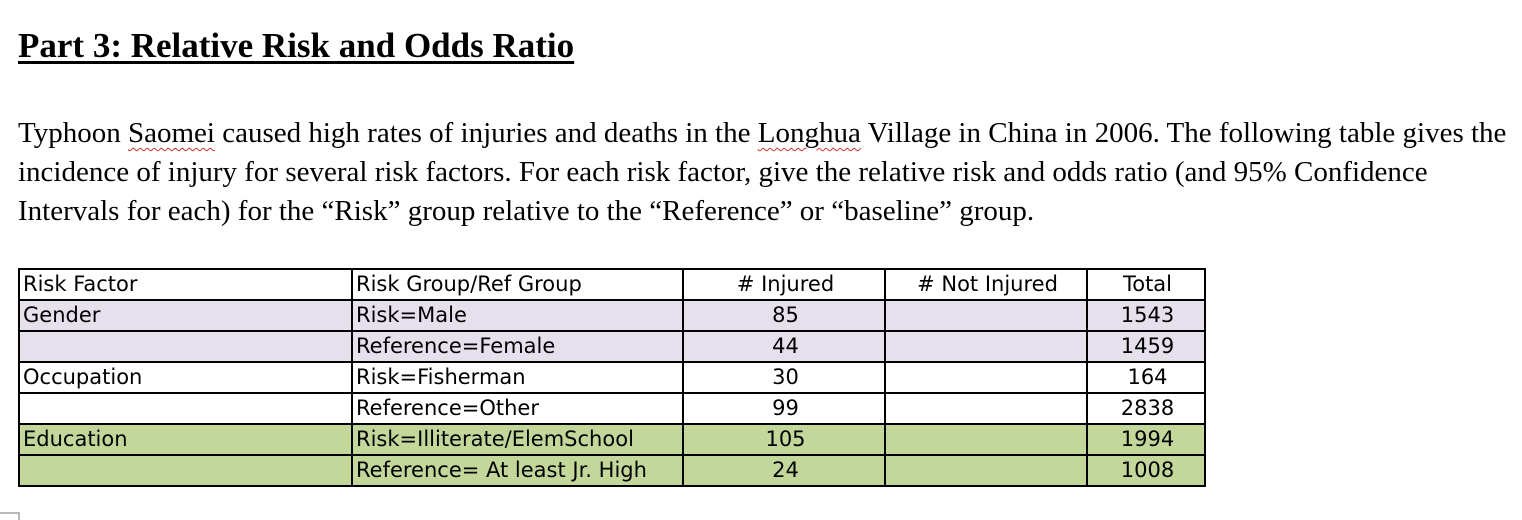  I want to click on cell-injured: 85, so click(784, 315).